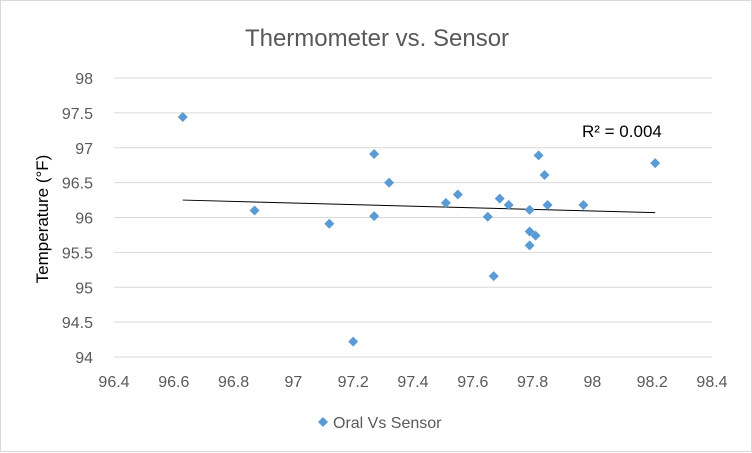 The image size is (752, 453). What do you see at coordinates (77, 114) in the screenshot?
I see `y-tick-label: 97.5` at bounding box center [77, 114].